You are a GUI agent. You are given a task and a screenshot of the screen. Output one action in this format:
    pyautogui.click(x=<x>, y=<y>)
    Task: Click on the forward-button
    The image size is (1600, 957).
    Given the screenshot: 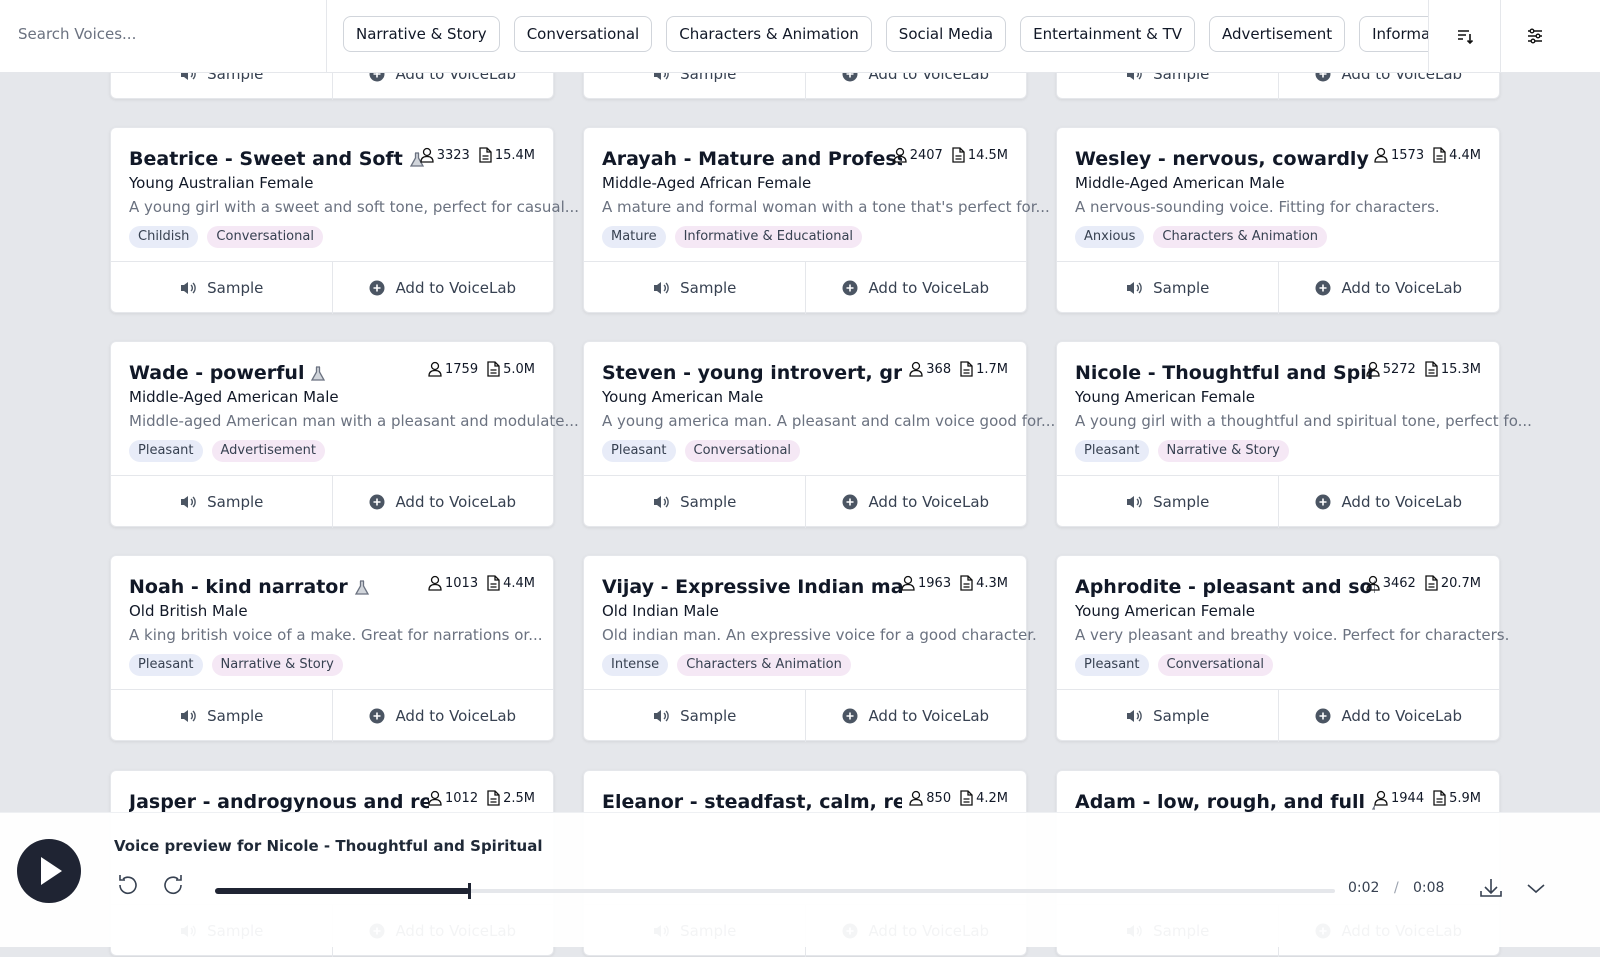 What is the action you would take?
    pyautogui.click(x=173, y=885)
    